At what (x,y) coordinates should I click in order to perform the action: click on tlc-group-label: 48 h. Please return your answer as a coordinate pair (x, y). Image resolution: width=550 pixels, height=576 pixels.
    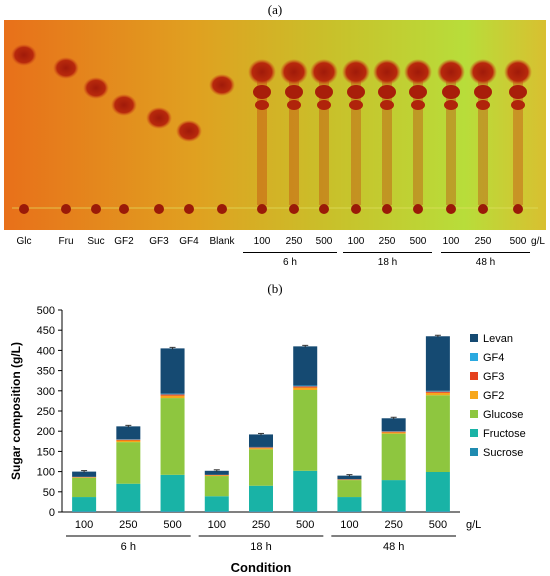
    Looking at the image, I should click on (485, 262).